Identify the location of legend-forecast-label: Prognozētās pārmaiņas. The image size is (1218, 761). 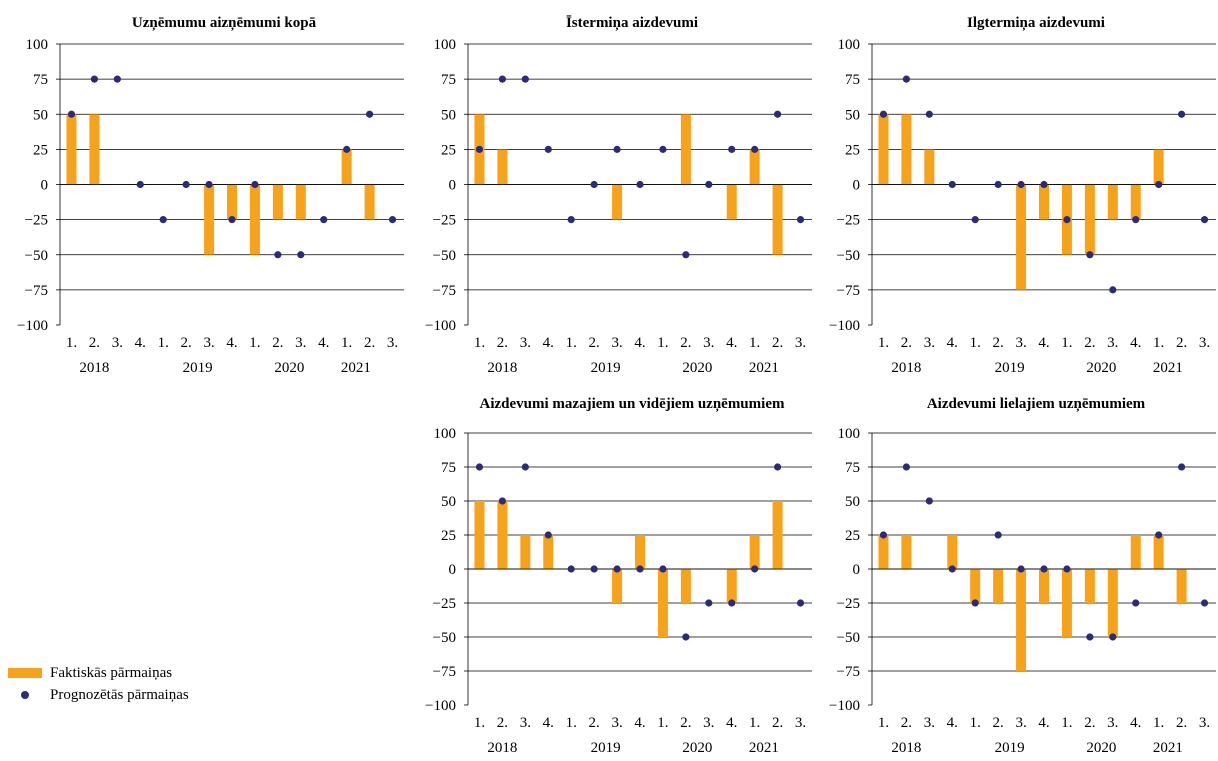
(119, 694).